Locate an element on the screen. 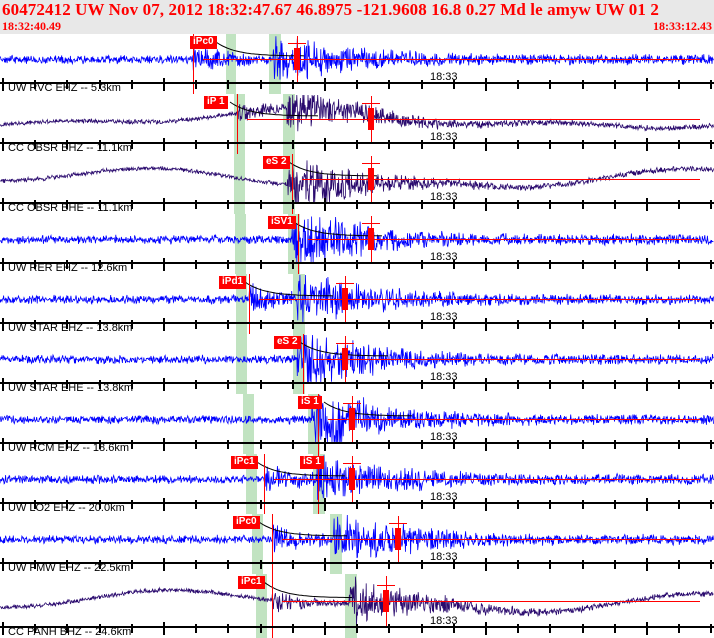 This screenshot has width=714, height=638. waveform is located at coordinates (357, 536).